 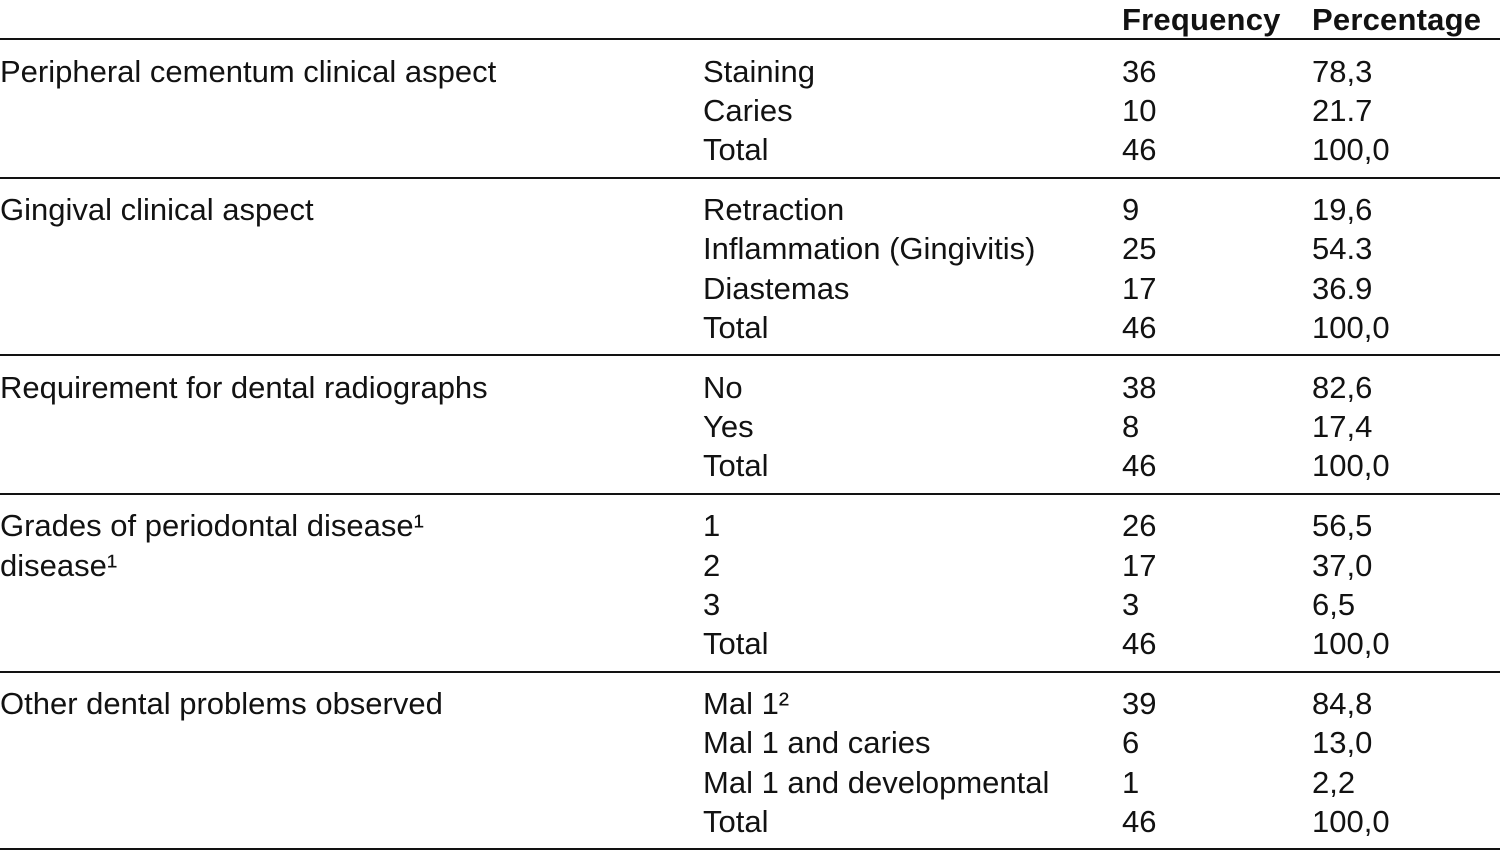 What do you see at coordinates (248, 71) in the screenshot?
I see `category-label: Peripheral cementum clinical aspect` at bounding box center [248, 71].